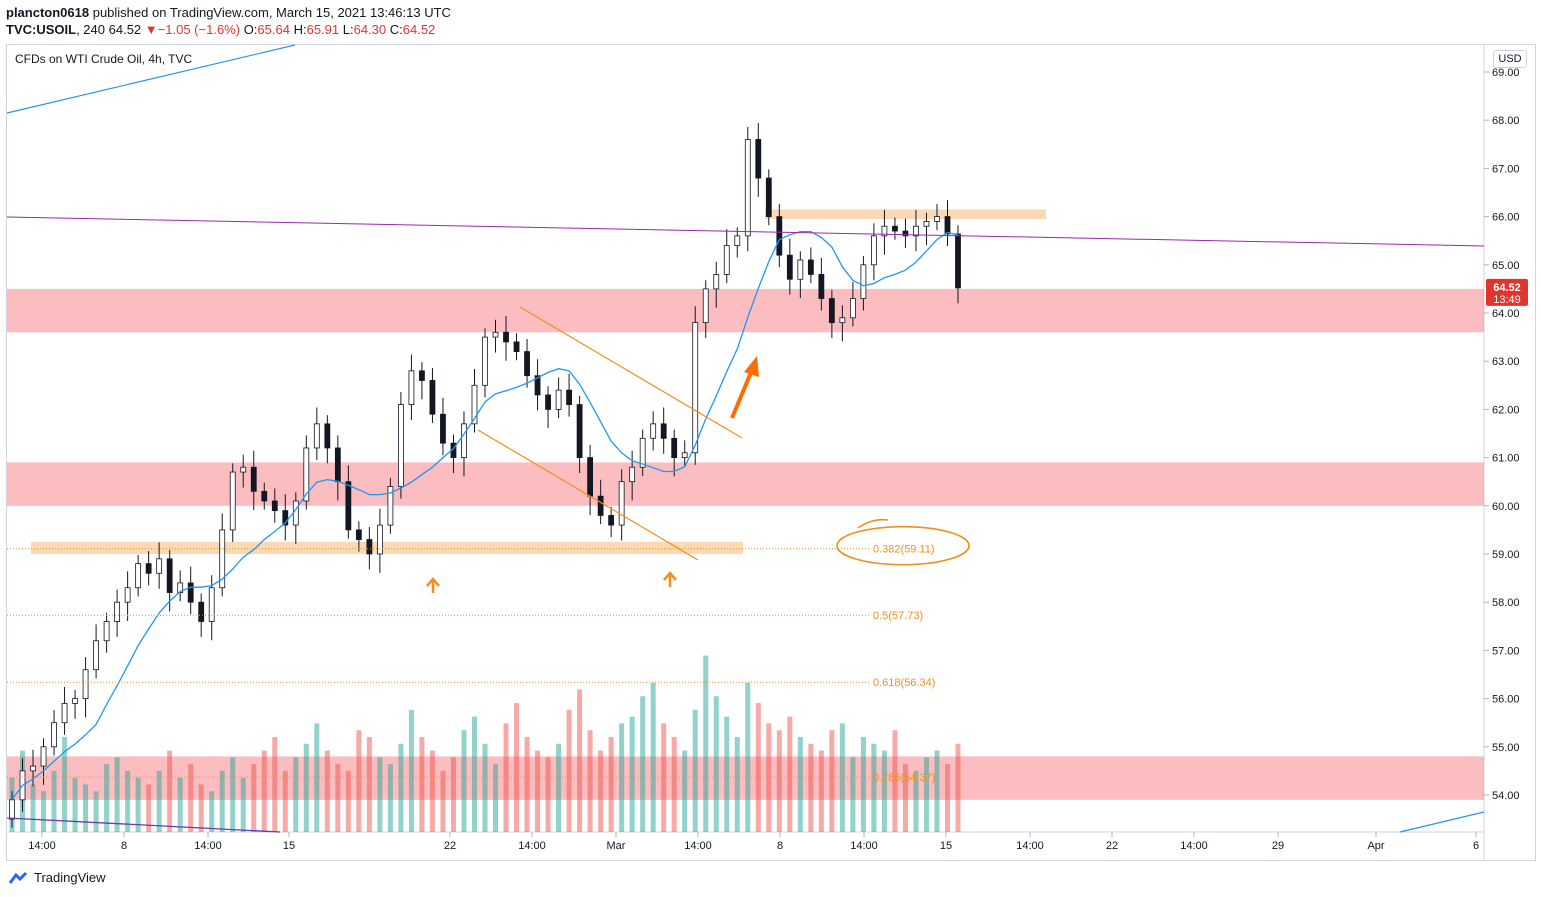  Describe the element at coordinates (1506, 169) in the screenshot. I see `price-tick-label: 67.00` at that location.